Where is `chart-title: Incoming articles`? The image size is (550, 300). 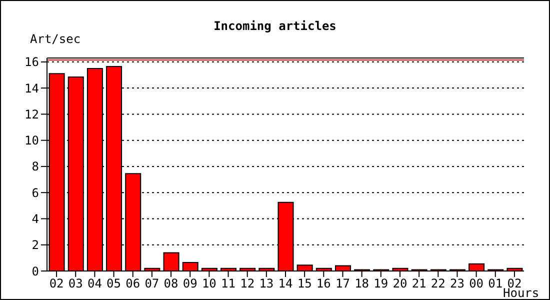
chart-title: Incoming articles is located at coordinates (275, 26).